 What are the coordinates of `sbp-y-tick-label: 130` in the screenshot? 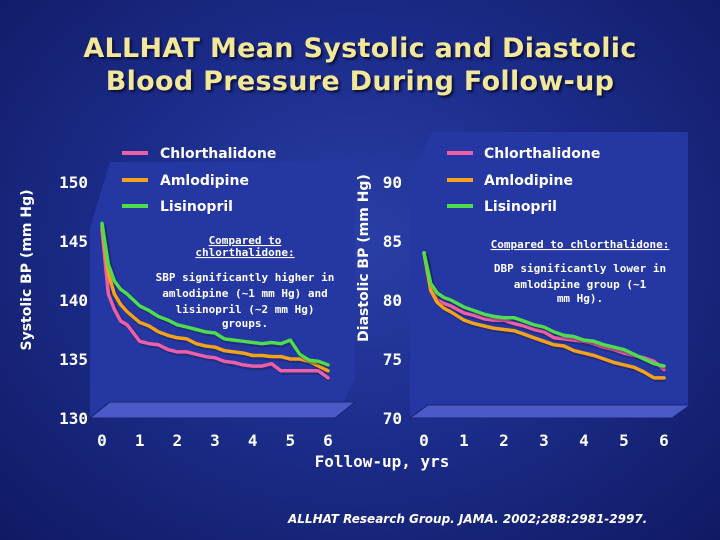 It's located at (73, 418).